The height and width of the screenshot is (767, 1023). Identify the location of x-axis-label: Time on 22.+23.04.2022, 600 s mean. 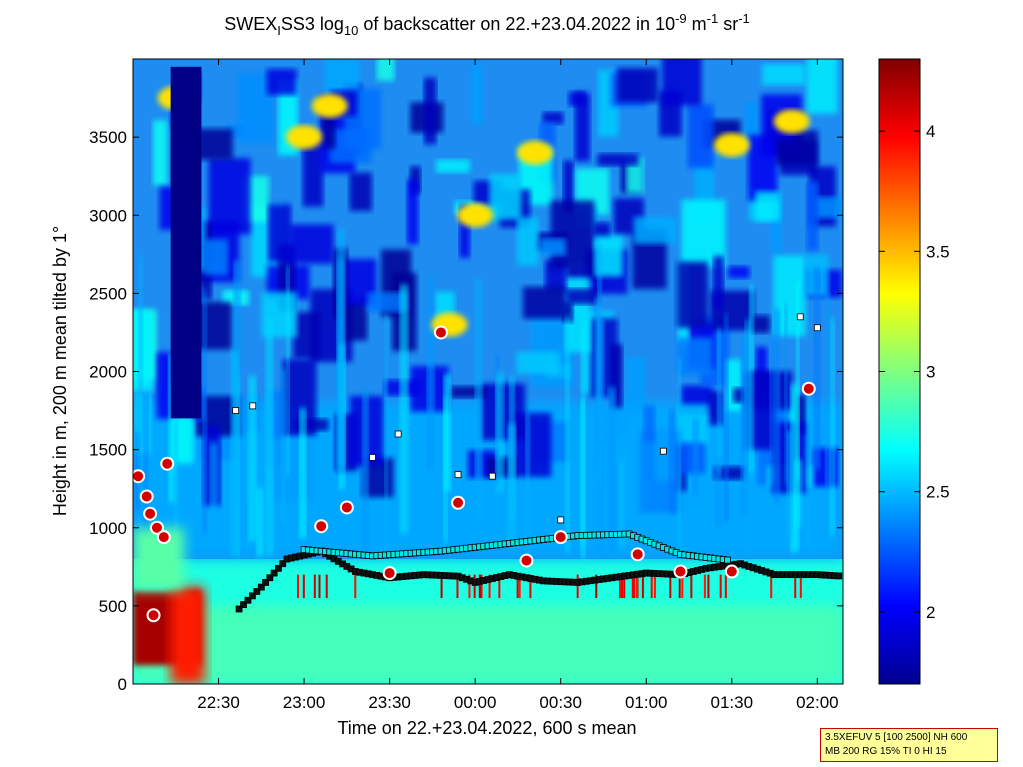
(486, 728).